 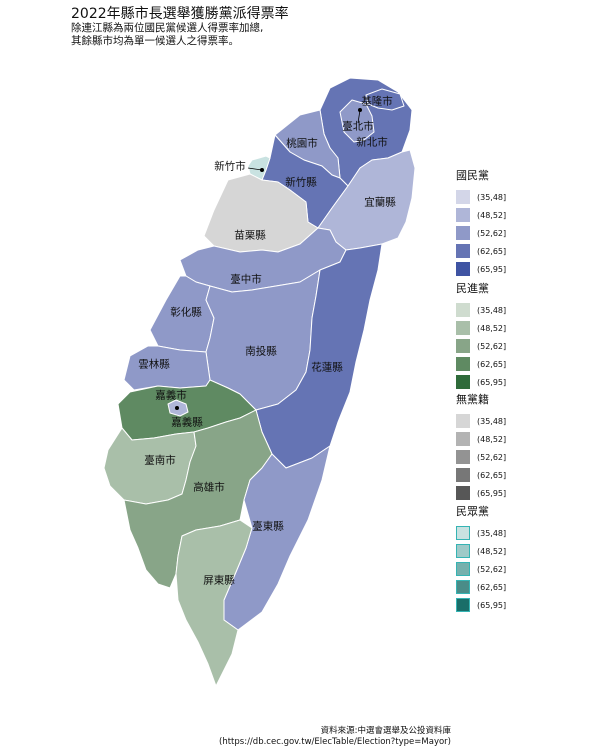 What do you see at coordinates (472, 175) in the screenshot?
I see `legend-title: 國民黨` at bounding box center [472, 175].